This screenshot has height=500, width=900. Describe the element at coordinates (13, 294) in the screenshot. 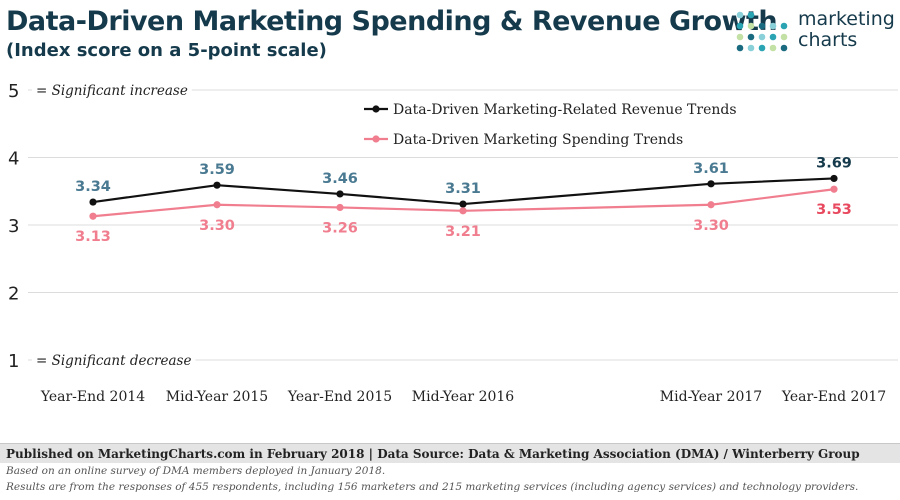

I see `y-tick-label: 2` at that location.